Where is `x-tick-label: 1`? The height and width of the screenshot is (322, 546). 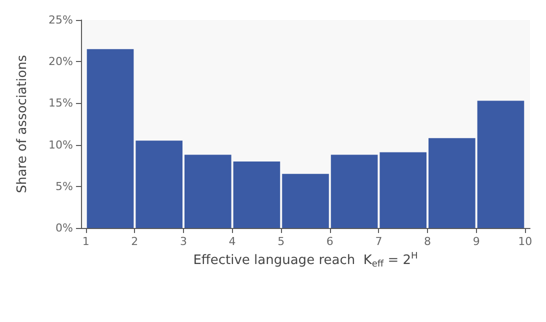 x-tick-label: 1 is located at coordinates (86, 241).